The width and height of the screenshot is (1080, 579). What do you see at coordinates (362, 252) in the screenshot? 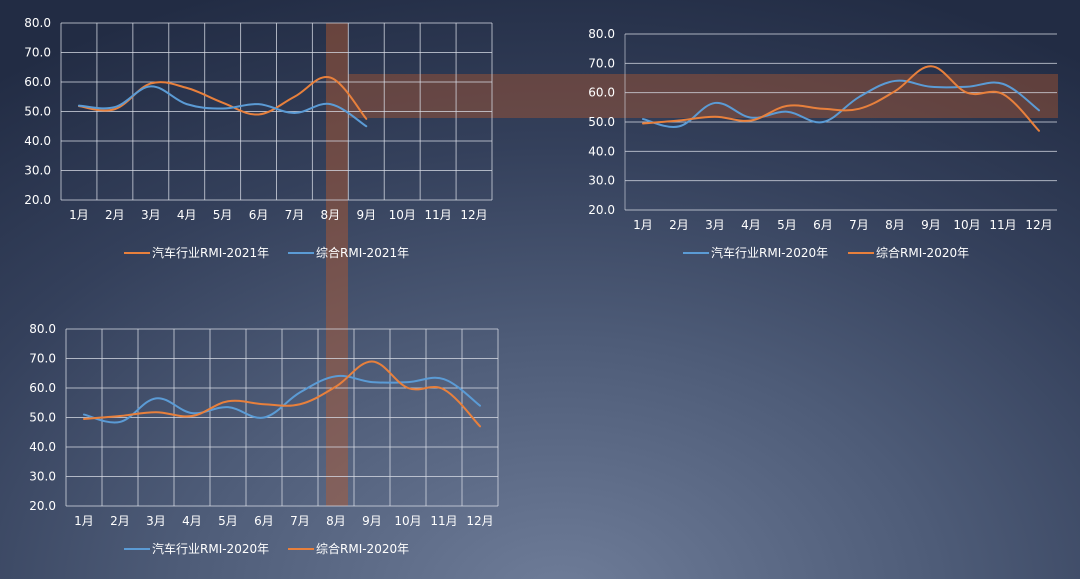
I see `legend-label: 综合RMI-2021年` at bounding box center [362, 252].